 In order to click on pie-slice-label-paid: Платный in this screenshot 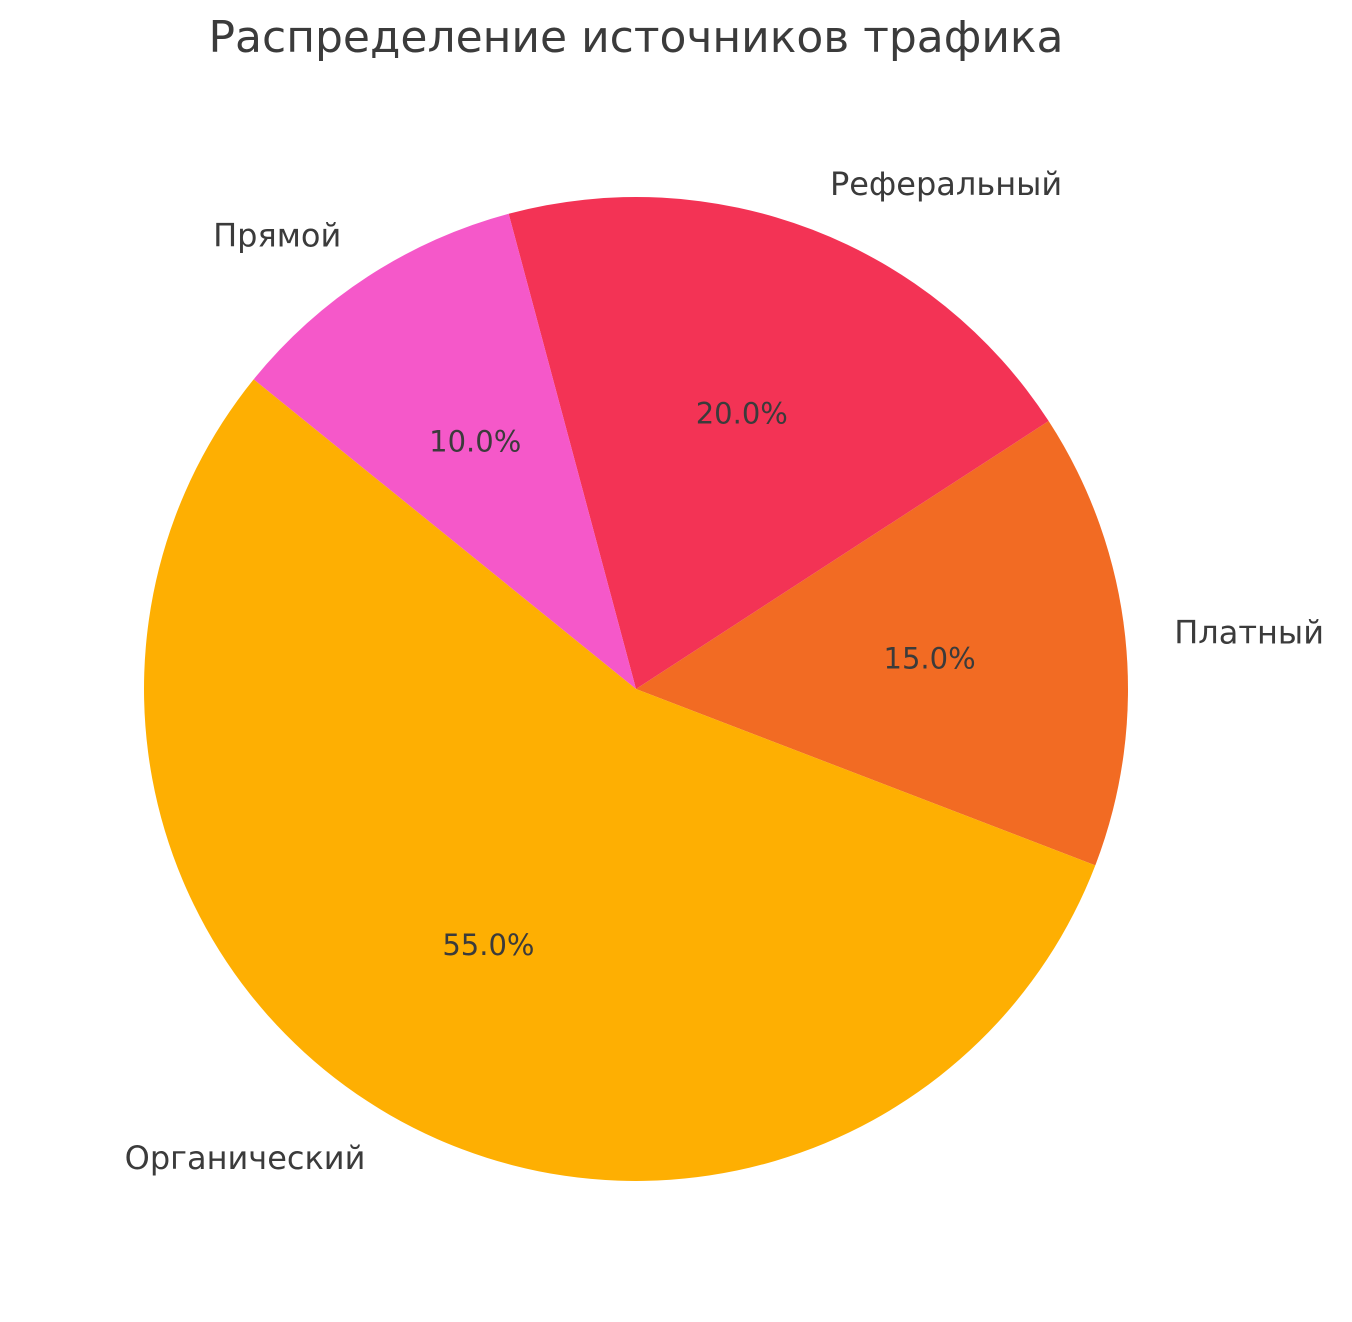, I will do `click(1249, 633)`.